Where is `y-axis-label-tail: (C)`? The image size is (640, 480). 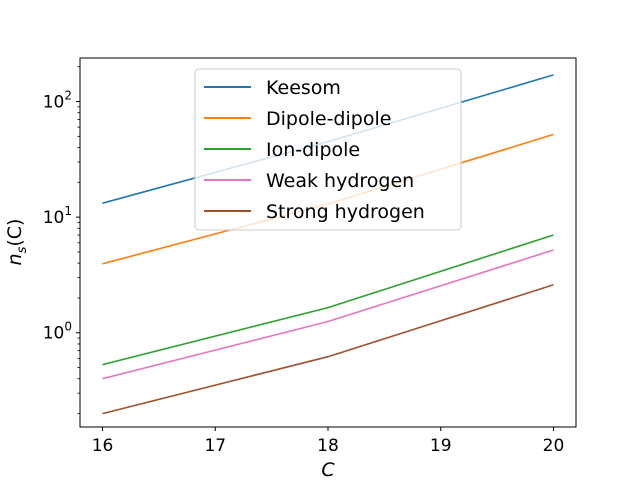
y-axis-label-tail: (C) is located at coordinates (15, 233).